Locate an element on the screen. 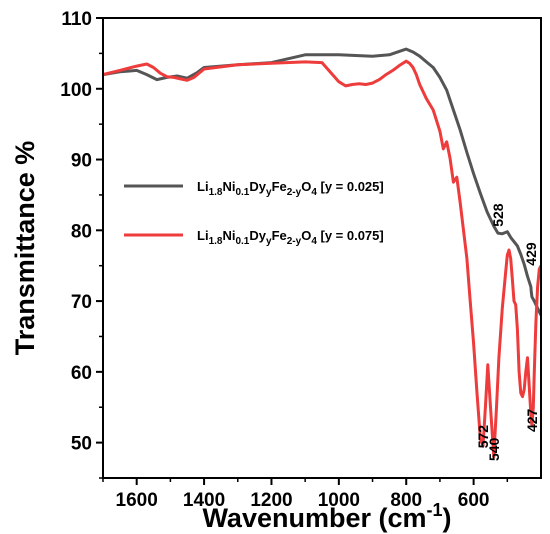  x-axis-label: Wavenumber (cm-1) is located at coordinates (326, 516).